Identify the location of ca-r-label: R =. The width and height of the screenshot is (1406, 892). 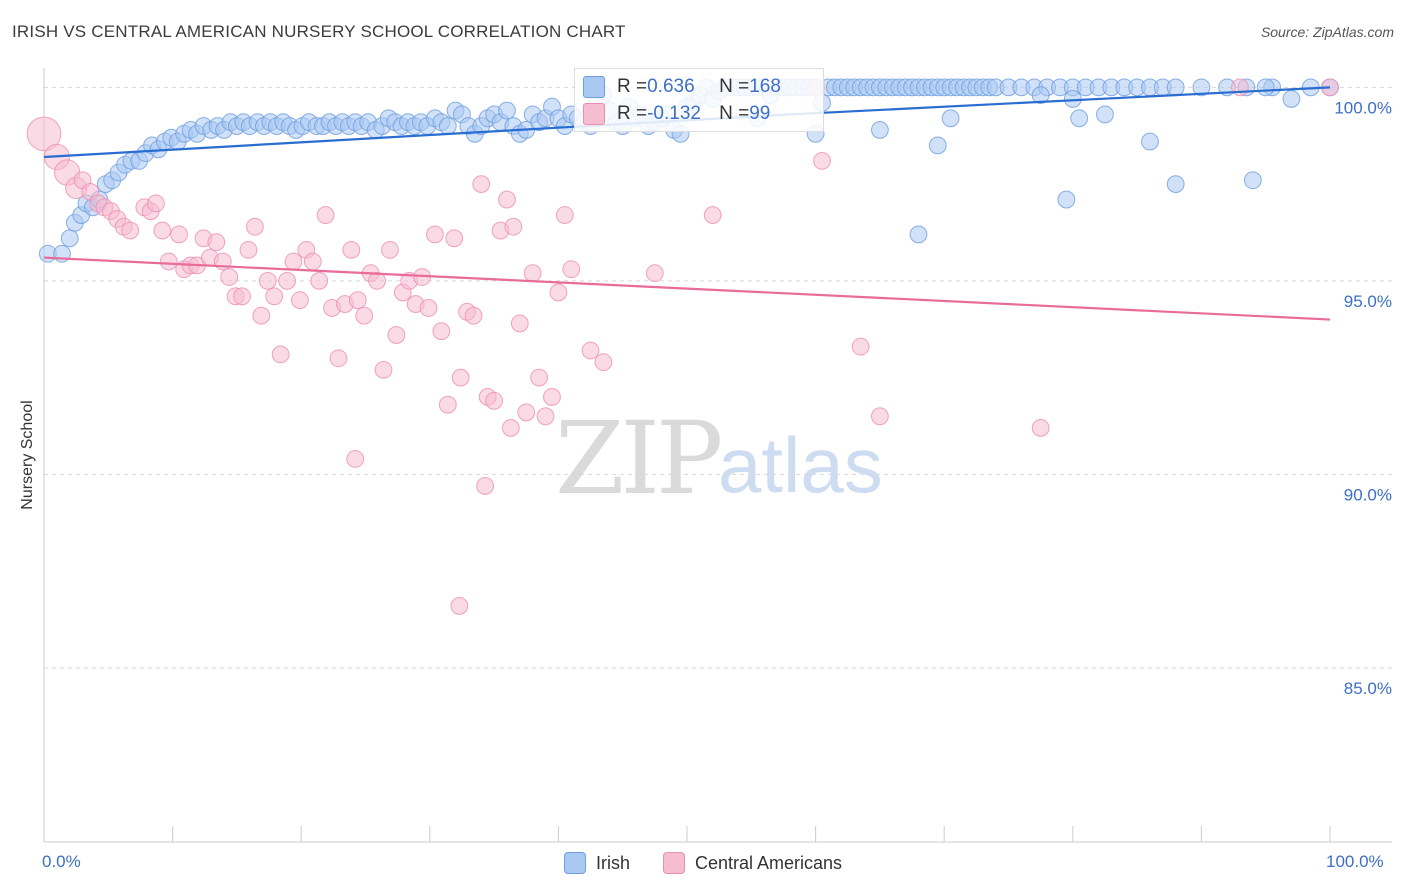
(632, 113).